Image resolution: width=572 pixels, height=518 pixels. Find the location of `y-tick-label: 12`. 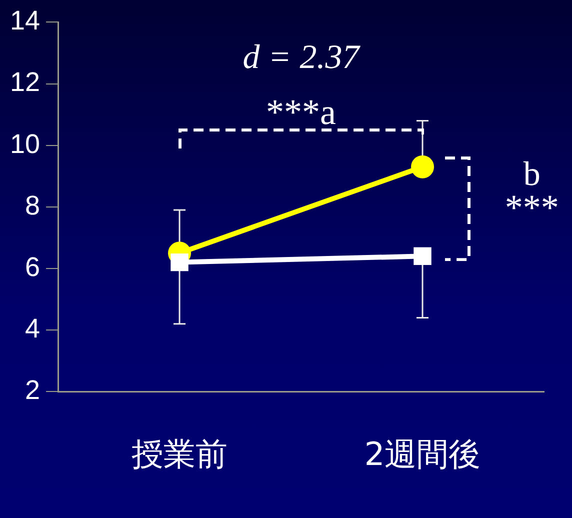

y-tick-label: 12 is located at coordinates (25, 82).